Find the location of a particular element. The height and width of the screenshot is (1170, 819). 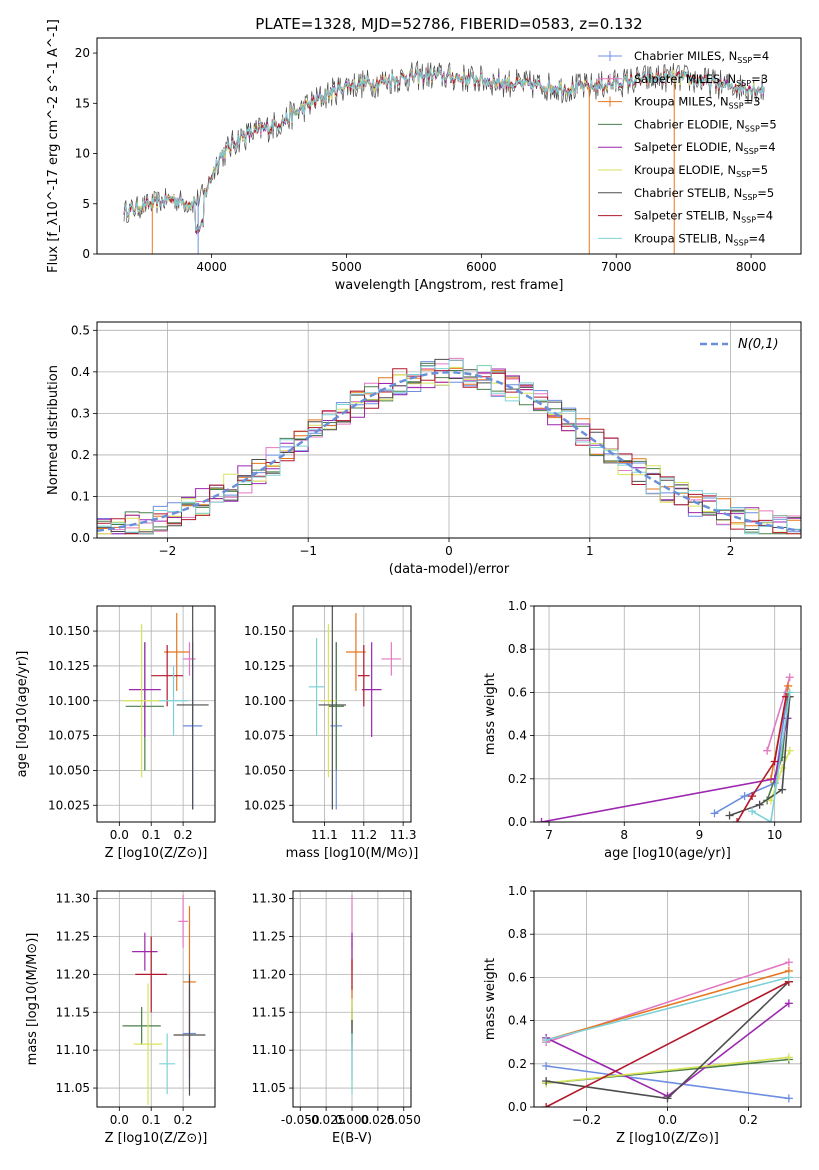

gaussian-legend-label: N(0,1) is located at coordinates (758, 344).